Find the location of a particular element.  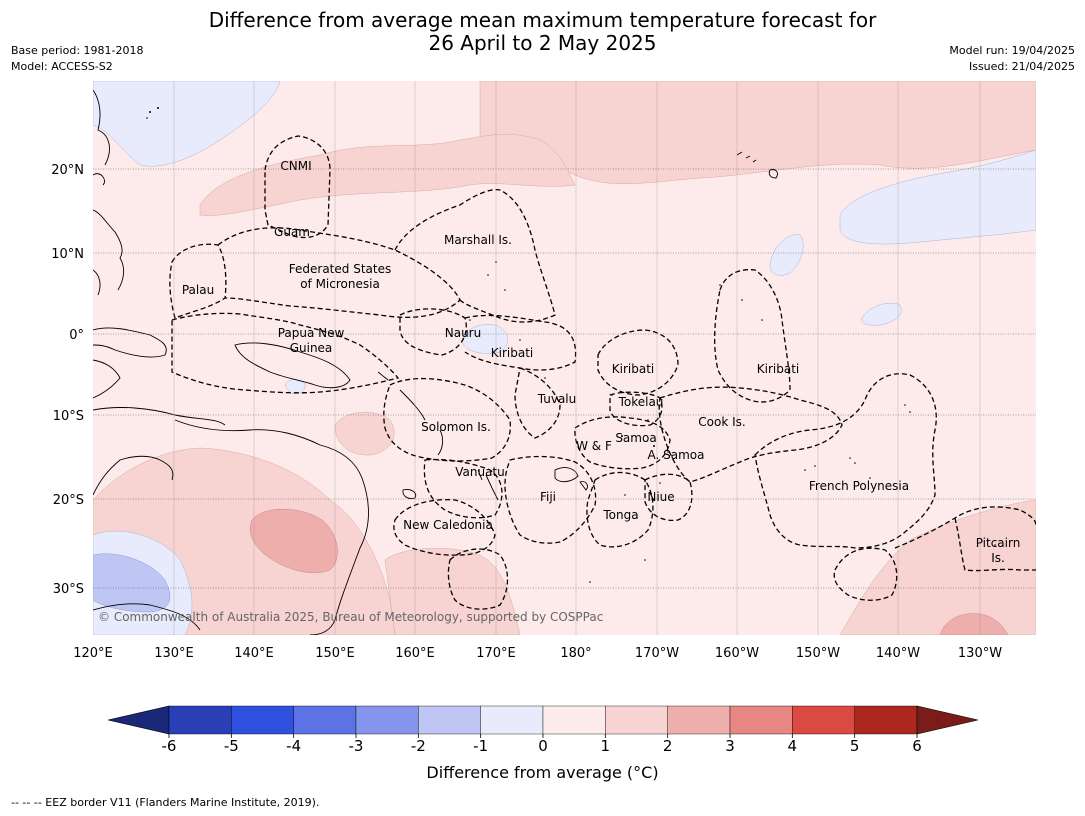

region-label-kiribati_w: Kiribati is located at coordinates (512, 353).